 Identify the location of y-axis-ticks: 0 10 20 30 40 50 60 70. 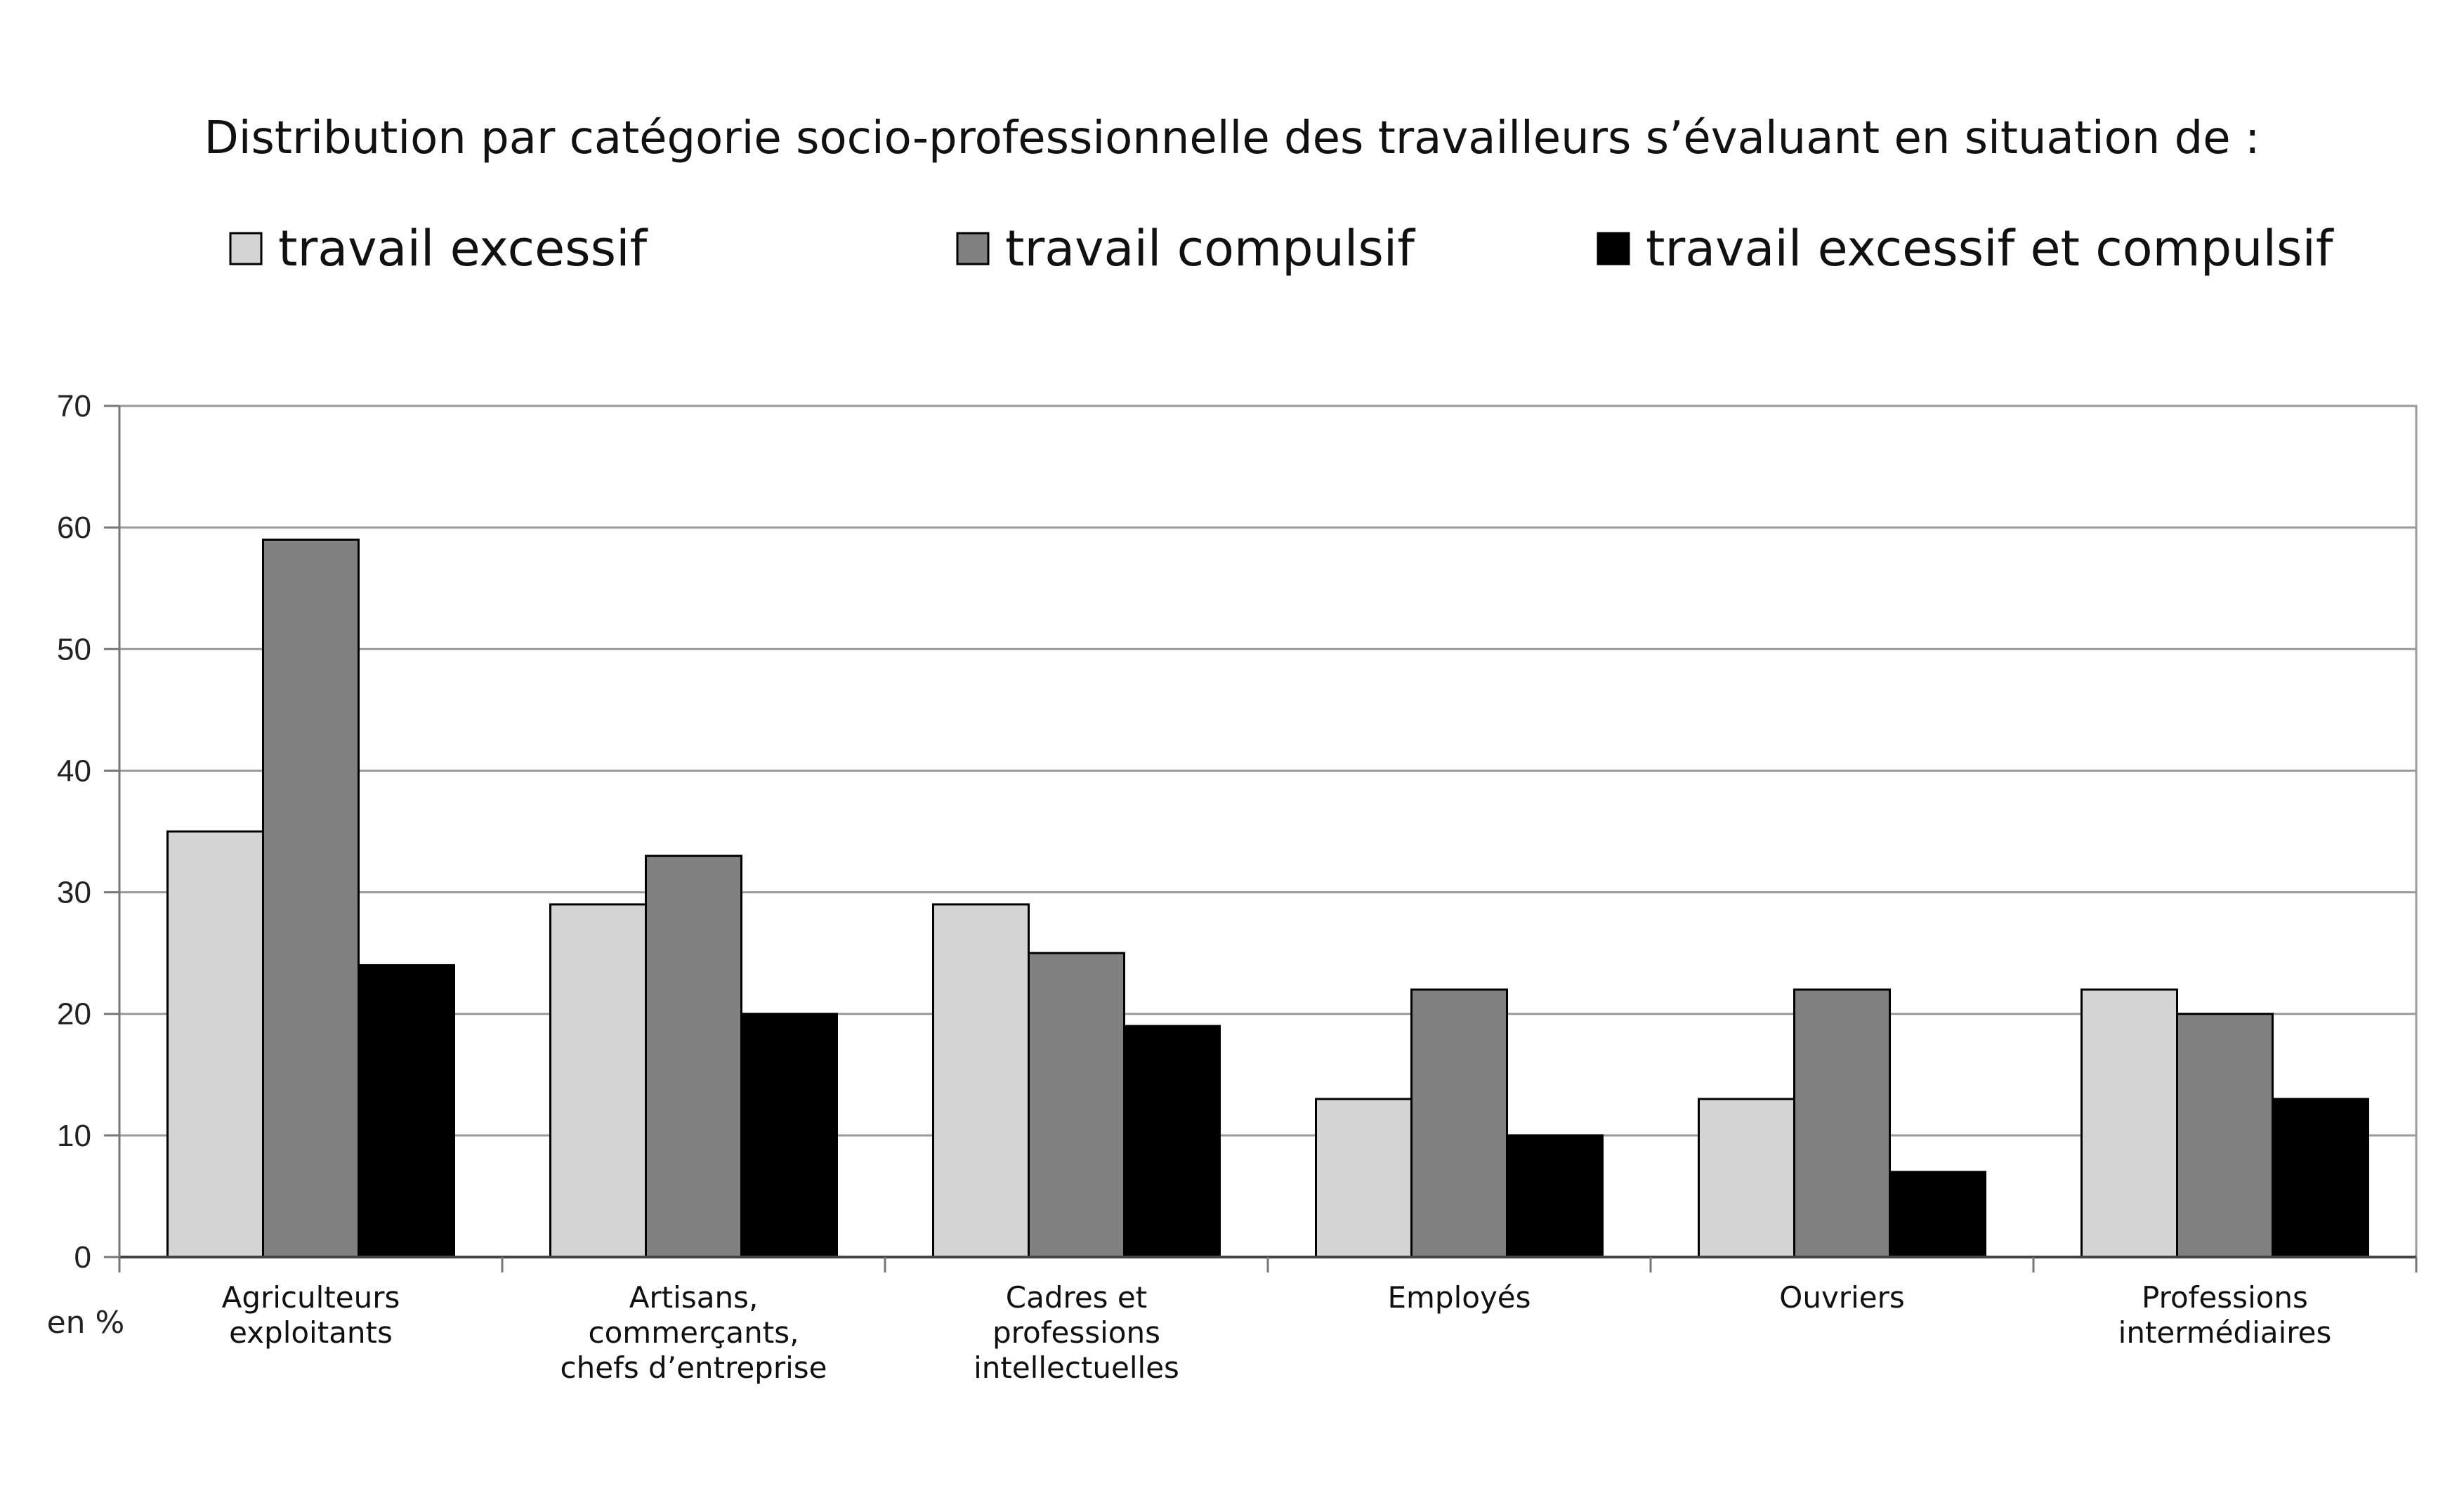
(88, 832).